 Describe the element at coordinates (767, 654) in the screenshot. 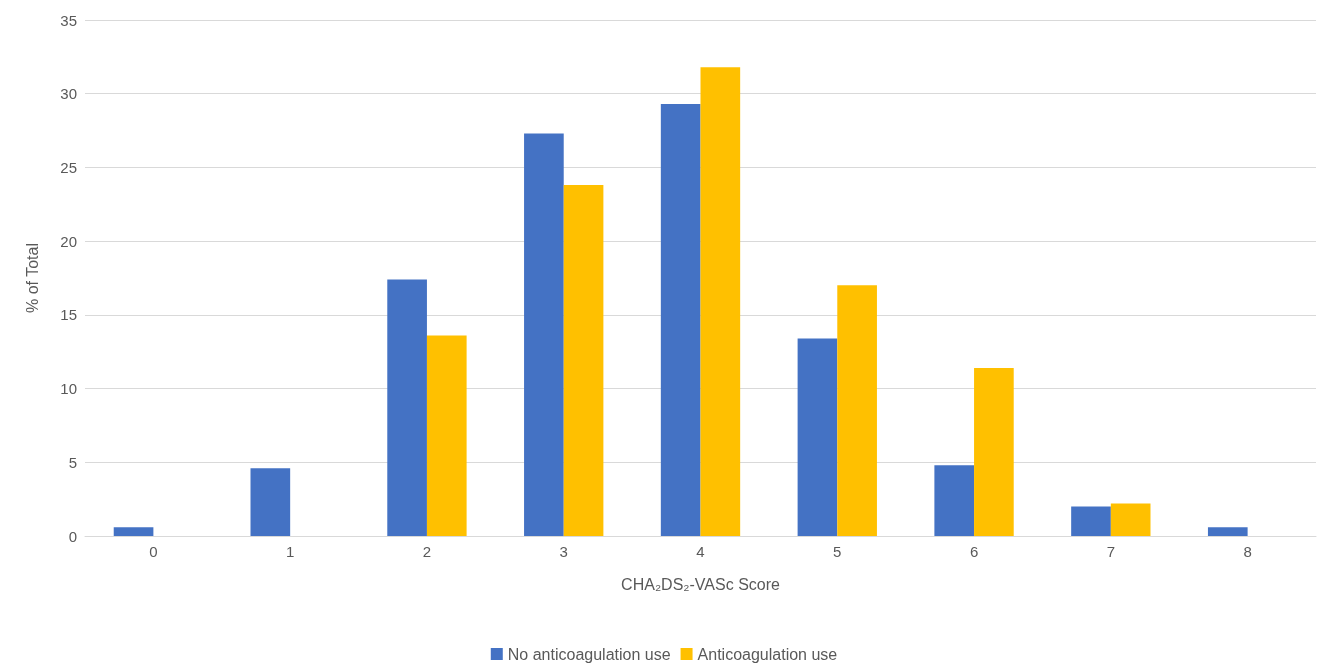

I see `legend-label: Anticoagulation use` at that location.